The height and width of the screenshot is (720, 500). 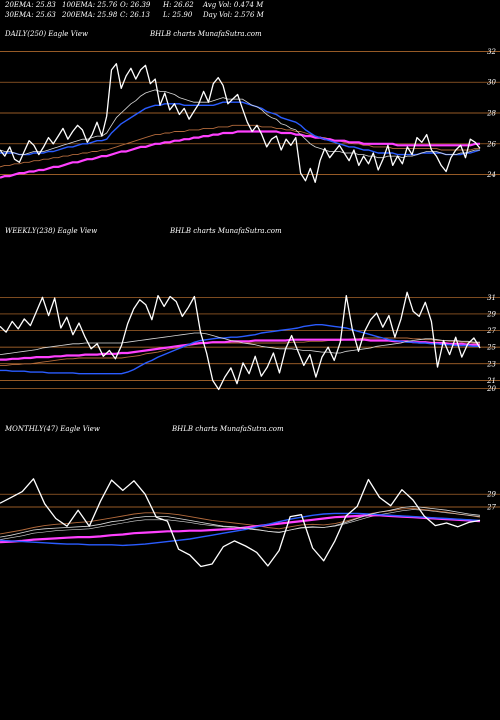 I want to click on daily-ema100-line, so click(x=240, y=146).